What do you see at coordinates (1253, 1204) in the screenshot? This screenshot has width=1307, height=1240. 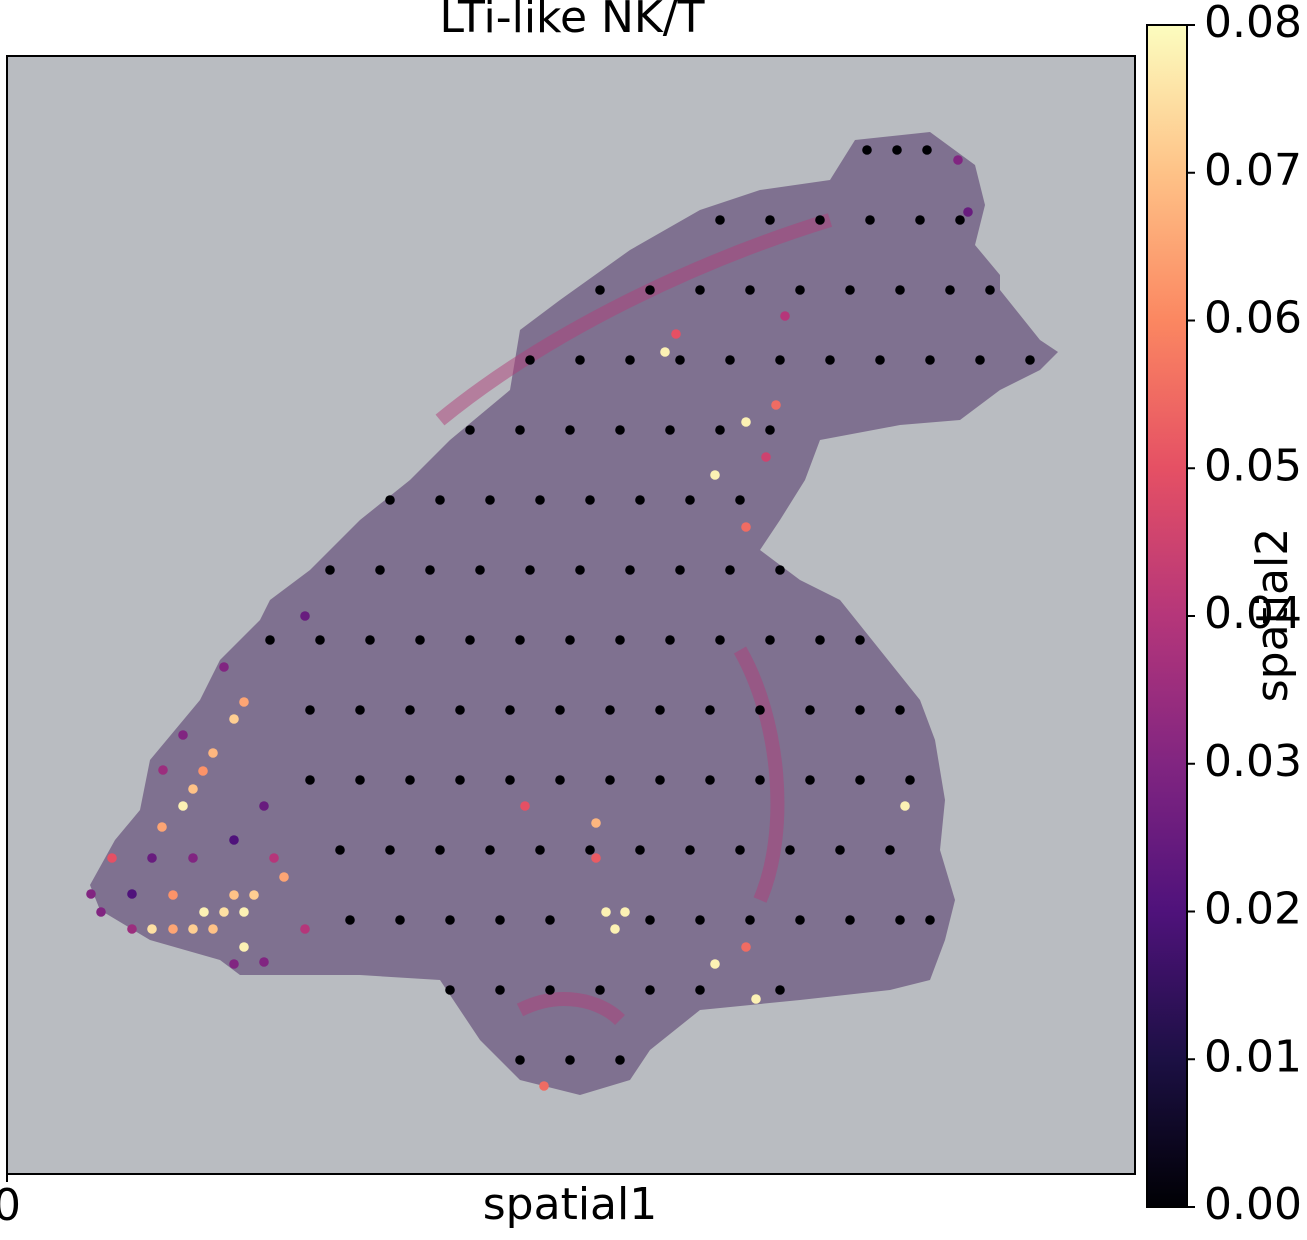 I see `colorbar-tick-label: 0.00` at bounding box center [1253, 1204].